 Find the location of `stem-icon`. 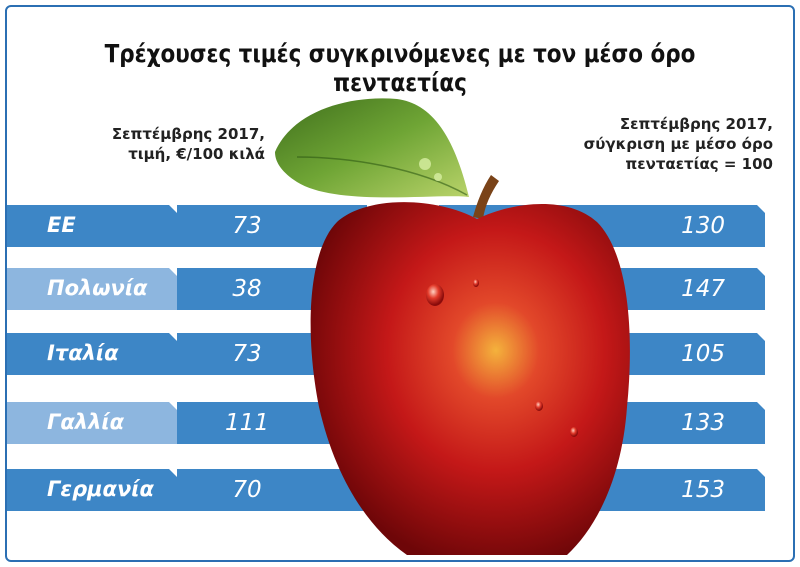

stem-icon is located at coordinates (486, 197).